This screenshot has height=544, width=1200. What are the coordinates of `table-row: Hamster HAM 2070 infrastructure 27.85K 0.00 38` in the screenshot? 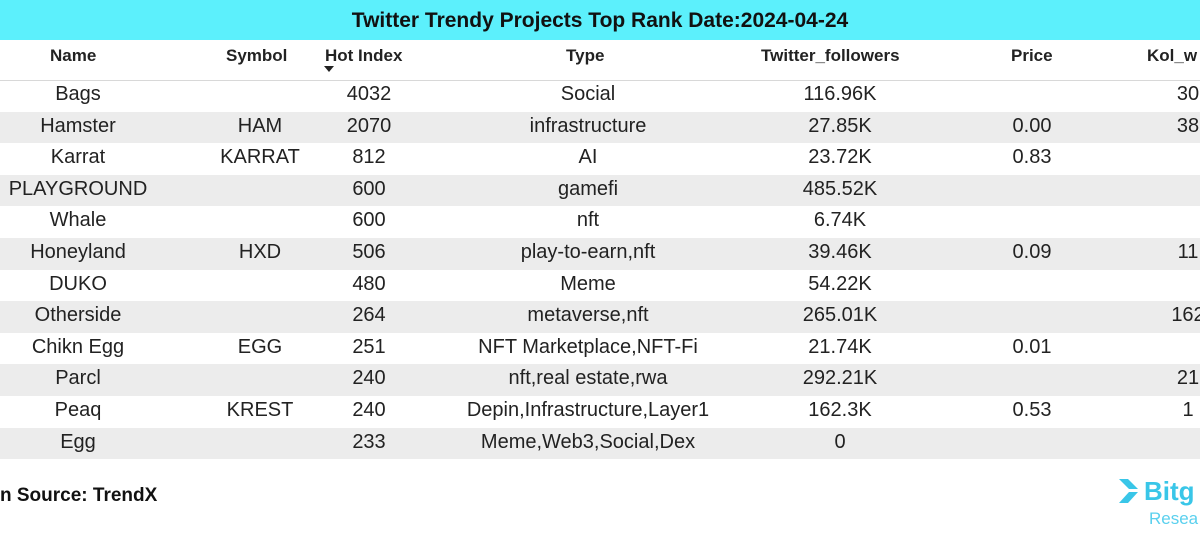 It's located at (600, 127).